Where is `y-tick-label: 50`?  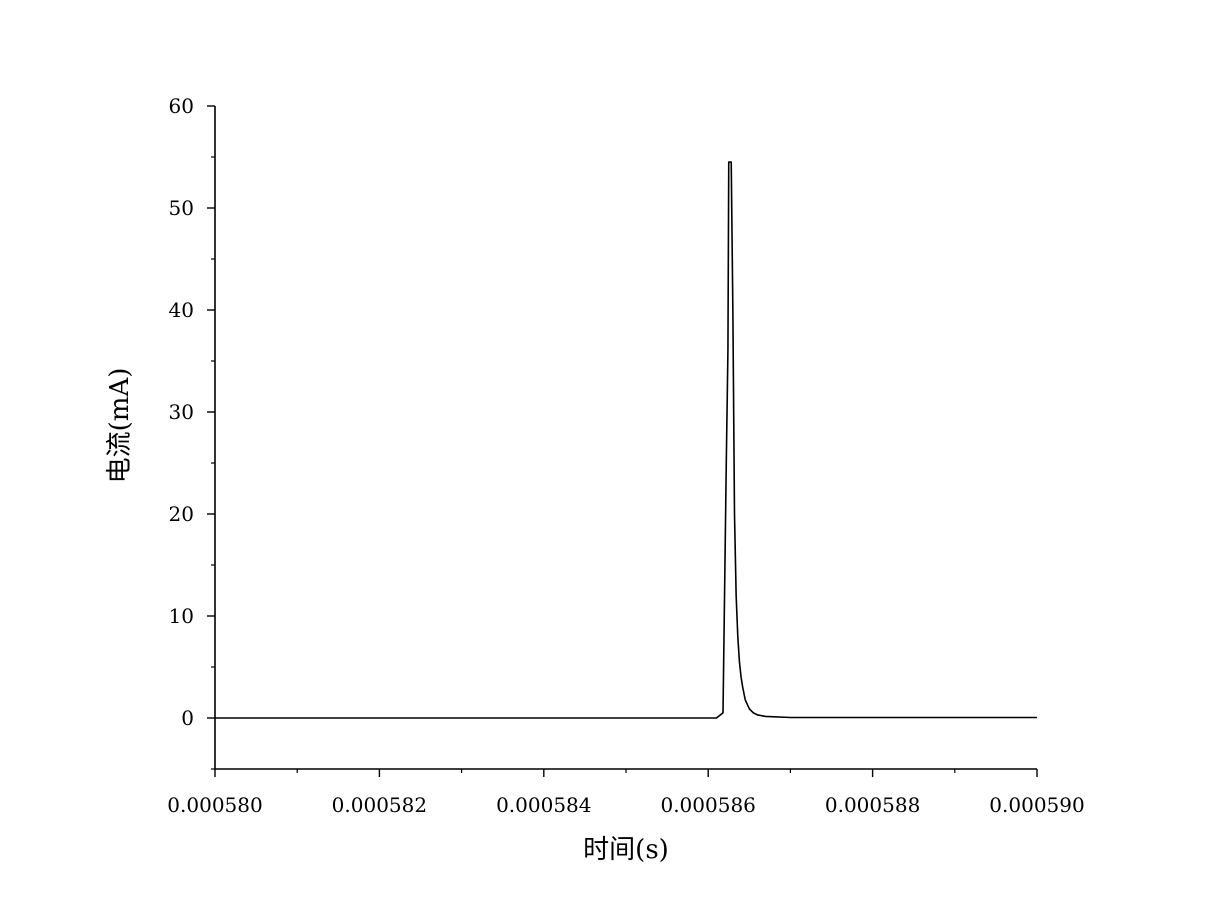
y-tick-label: 50 is located at coordinates (181, 208).